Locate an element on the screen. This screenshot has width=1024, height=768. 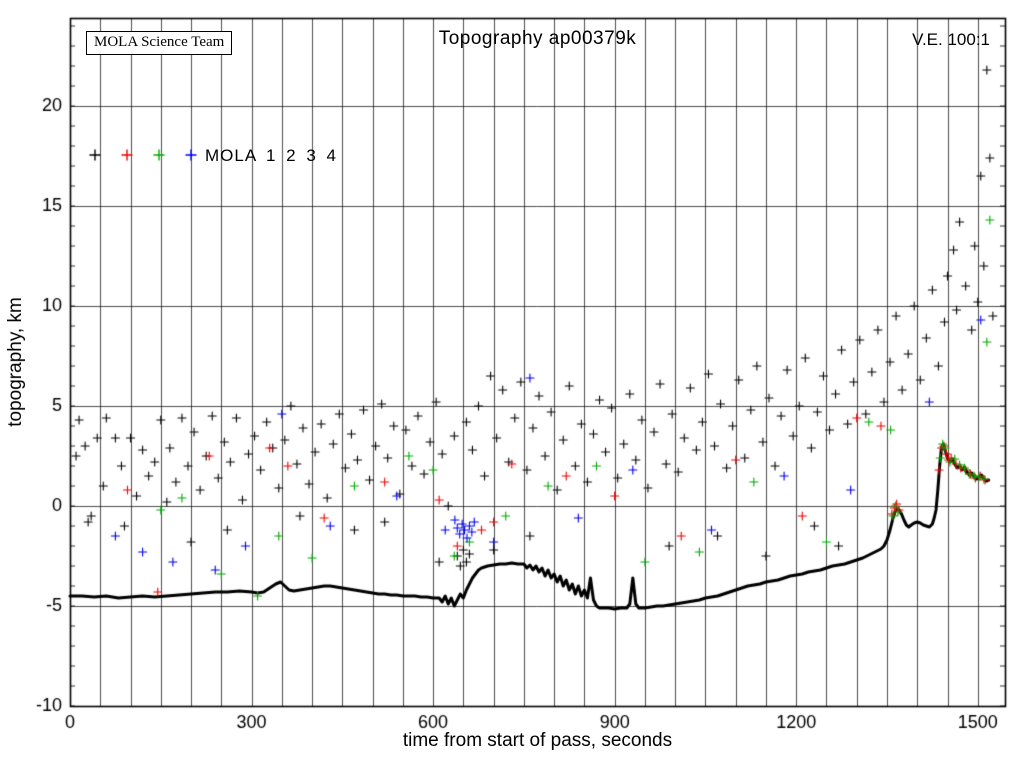
science-team-label: MOLA Science Team is located at coordinates (159, 42).